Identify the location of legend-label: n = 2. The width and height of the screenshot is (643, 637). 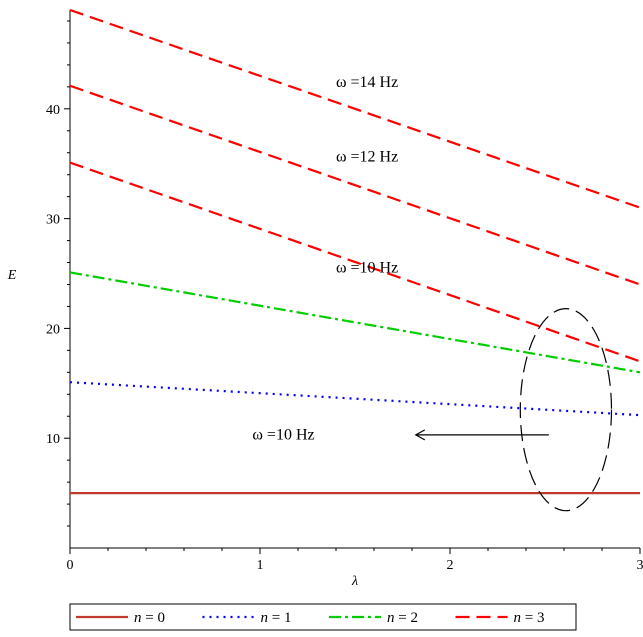
(402, 618).